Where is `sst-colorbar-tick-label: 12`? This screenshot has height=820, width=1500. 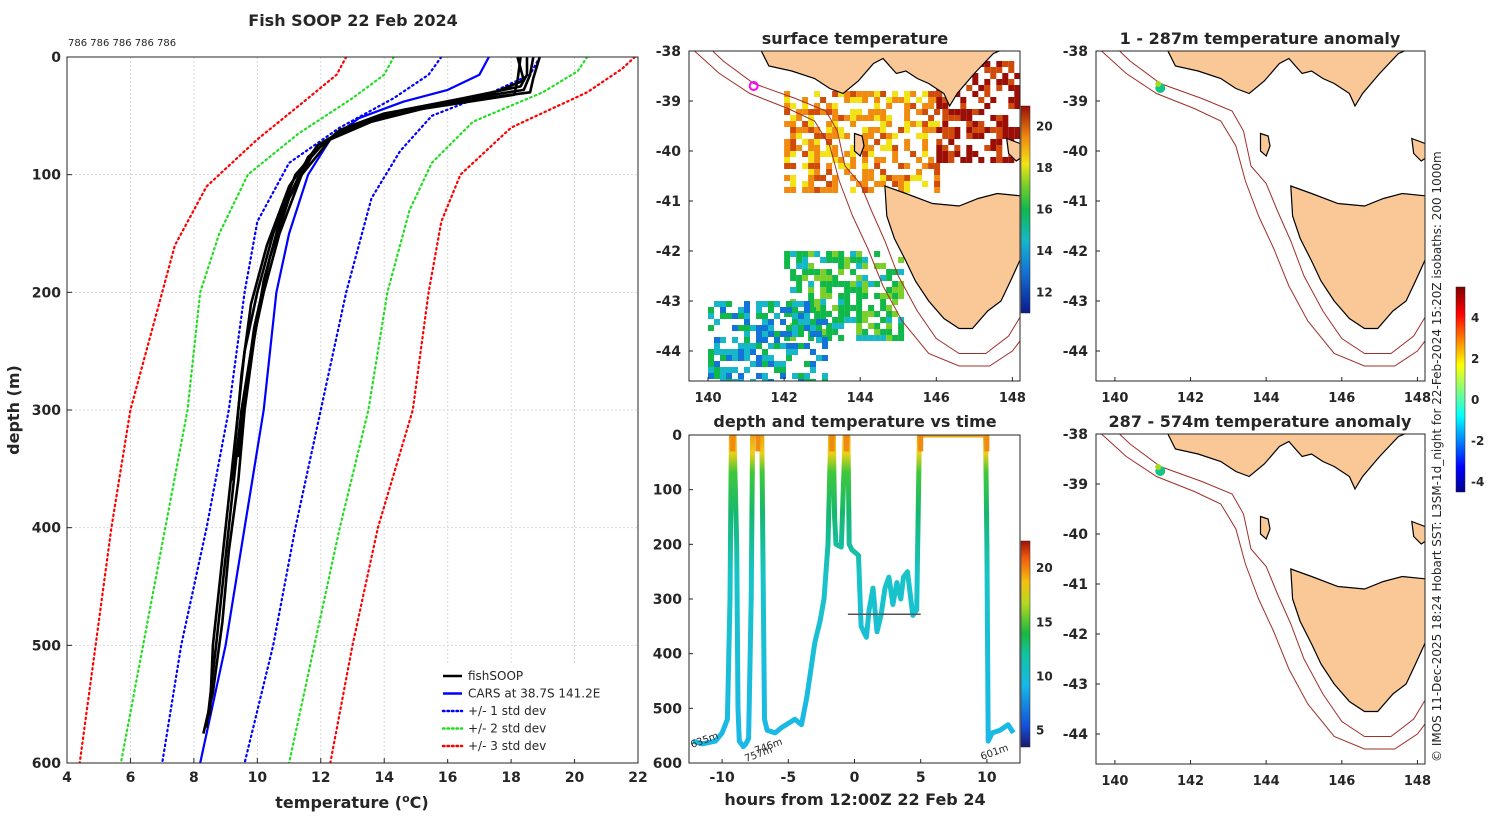
sst-colorbar-tick-label: 12 is located at coordinates (1044, 292).